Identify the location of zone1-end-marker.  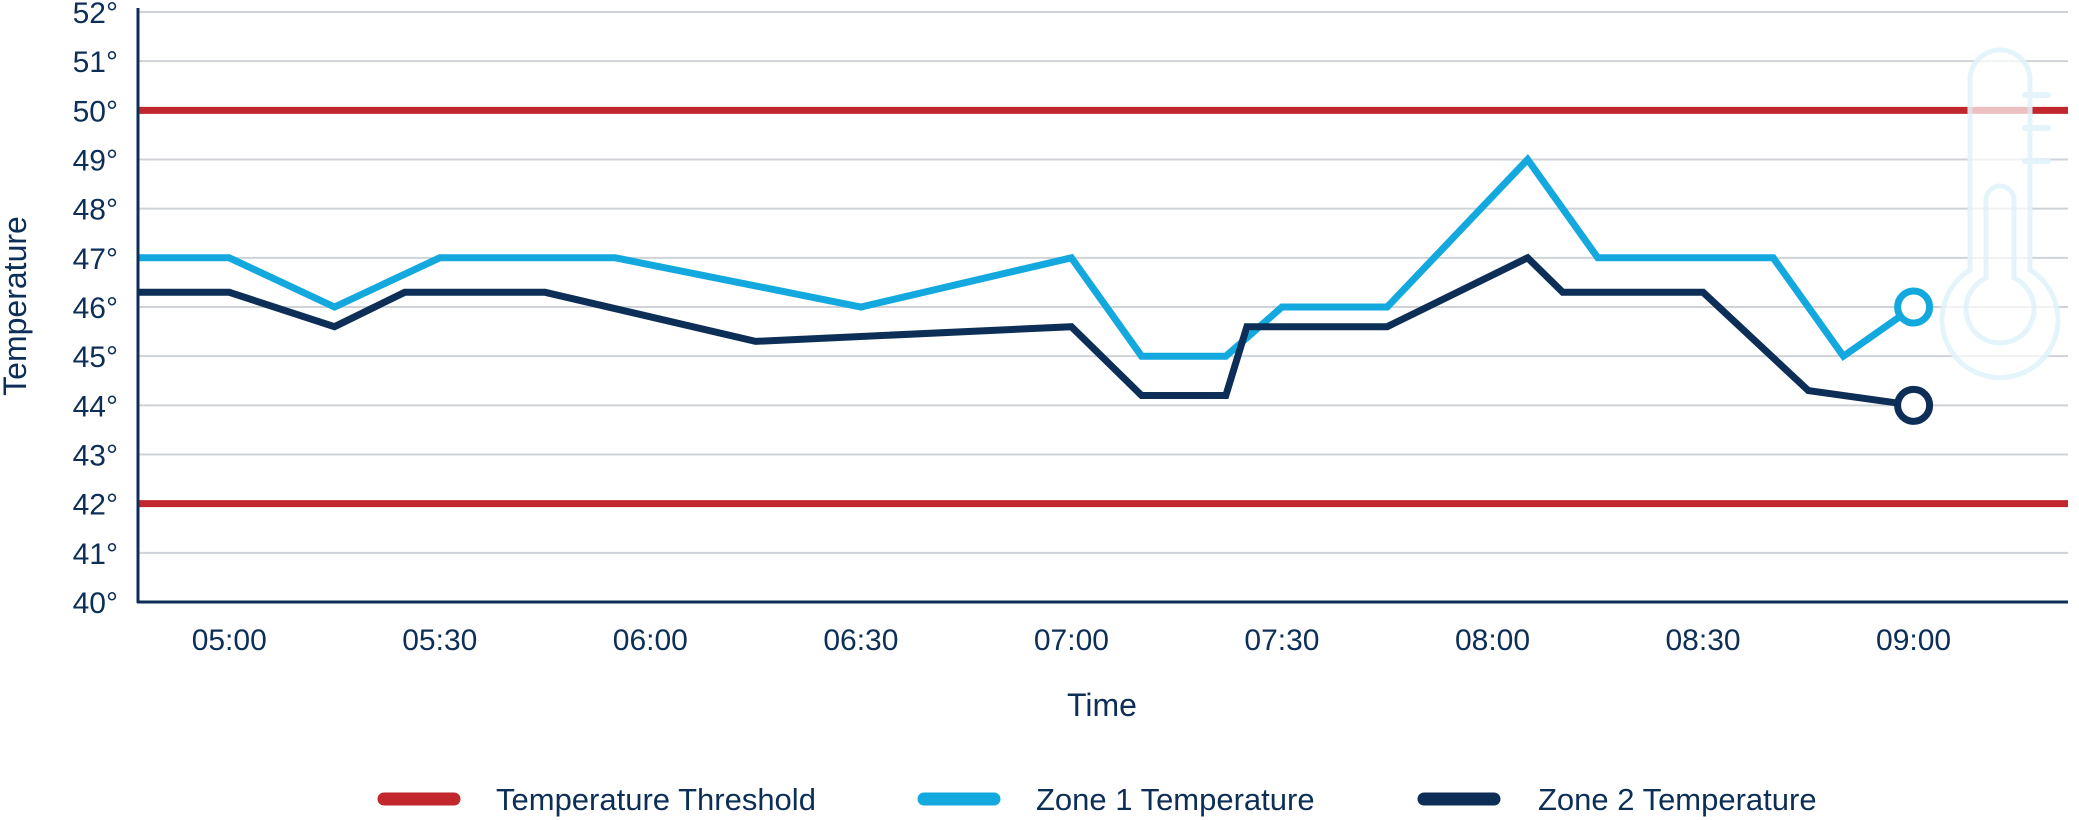
(1914, 307).